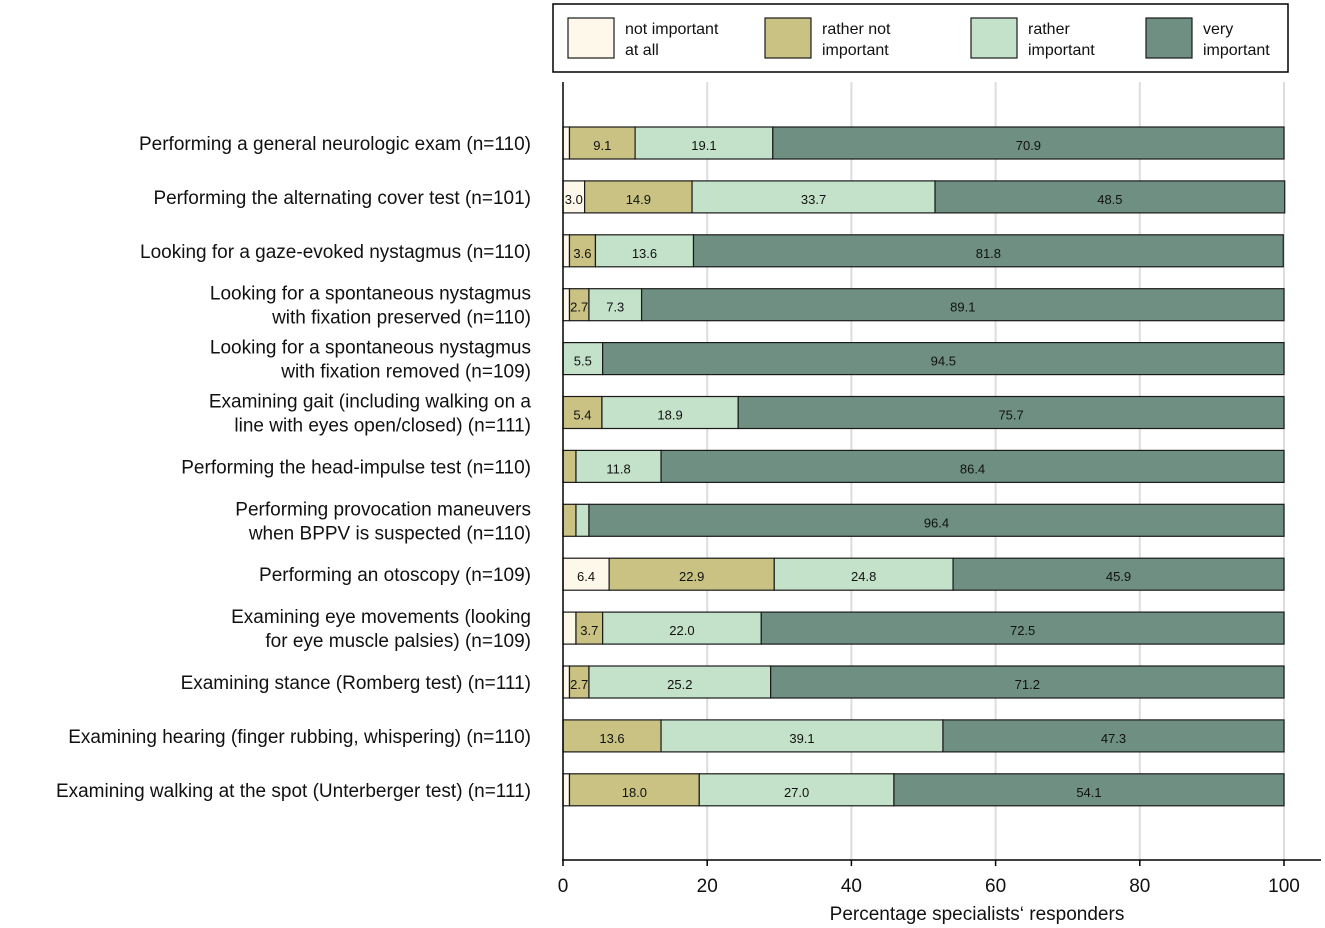 Image resolution: width=1325 pixels, height=928 pixels. I want to click on data-label: 48.5, so click(1109, 199).